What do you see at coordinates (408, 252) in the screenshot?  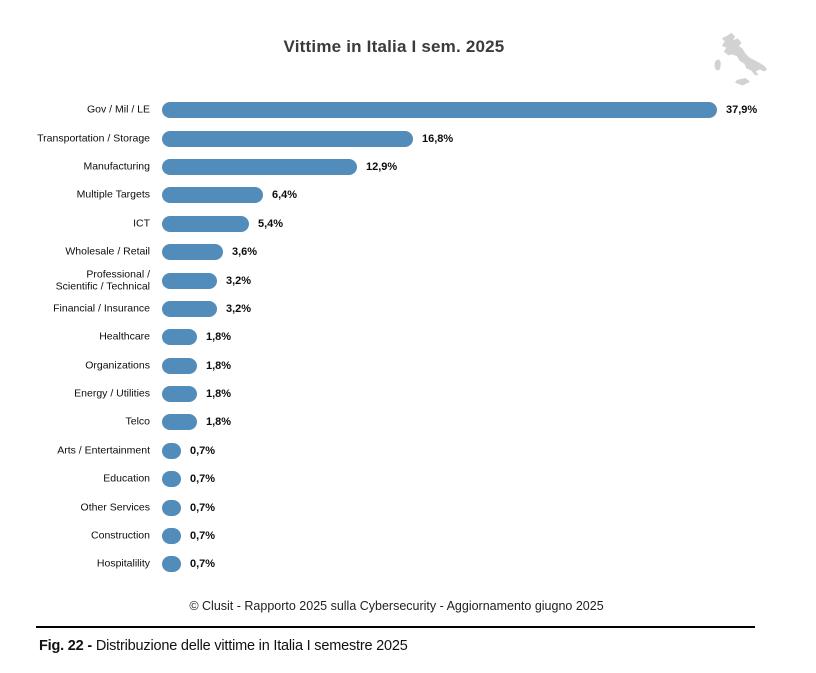 I see `chart-row: Wholesale / Retail 3,6%` at bounding box center [408, 252].